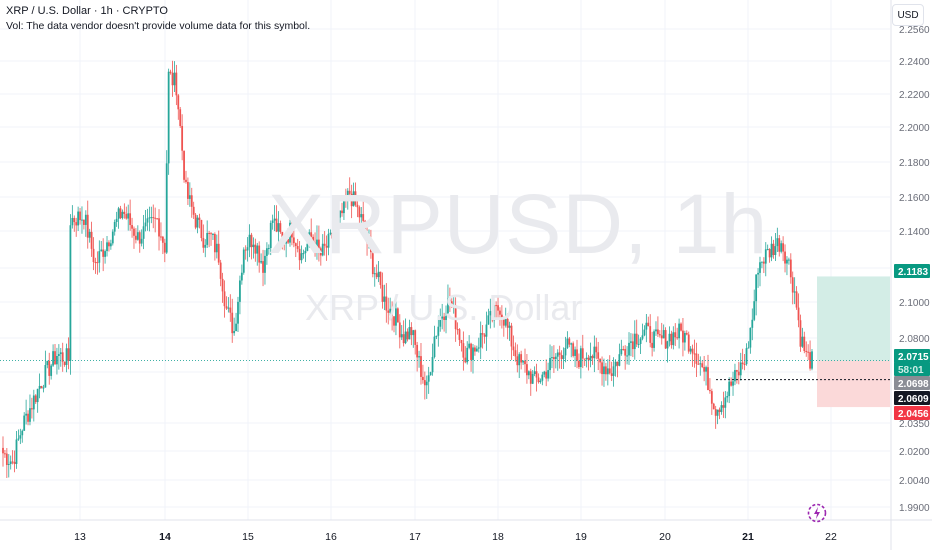 Image resolution: width=932 pixels, height=550 pixels. What do you see at coordinates (87, 11) in the screenshot?
I see `symbol-title: XRP / U.S. Dollar · 1h · CRYPTO` at bounding box center [87, 11].